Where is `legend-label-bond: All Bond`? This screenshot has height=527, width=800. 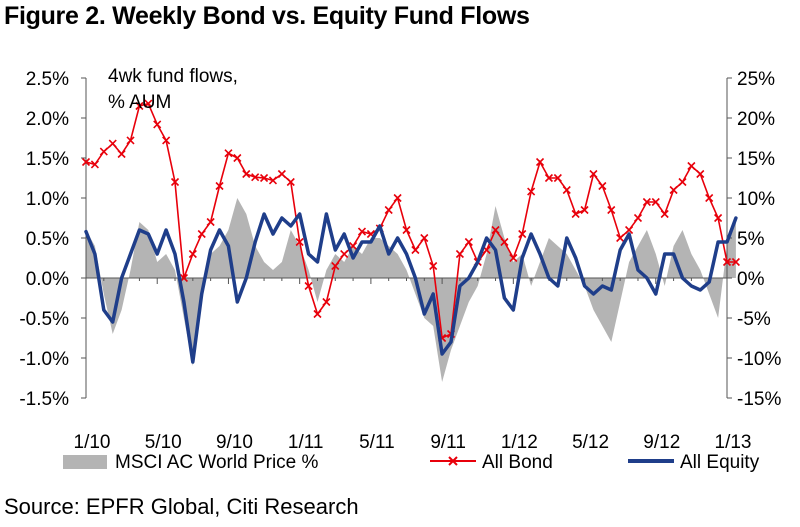
legend-label-bond: All Bond is located at coordinates (517, 462).